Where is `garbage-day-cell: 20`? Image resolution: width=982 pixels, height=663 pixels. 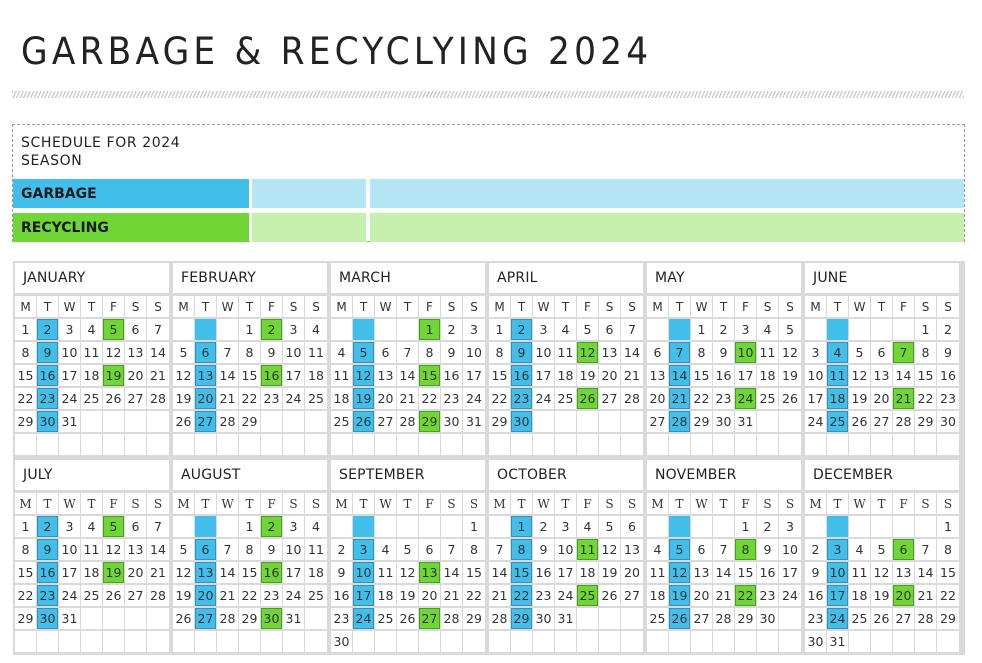 garbage-day-cell: 20 is located at coordinates (205, 398).